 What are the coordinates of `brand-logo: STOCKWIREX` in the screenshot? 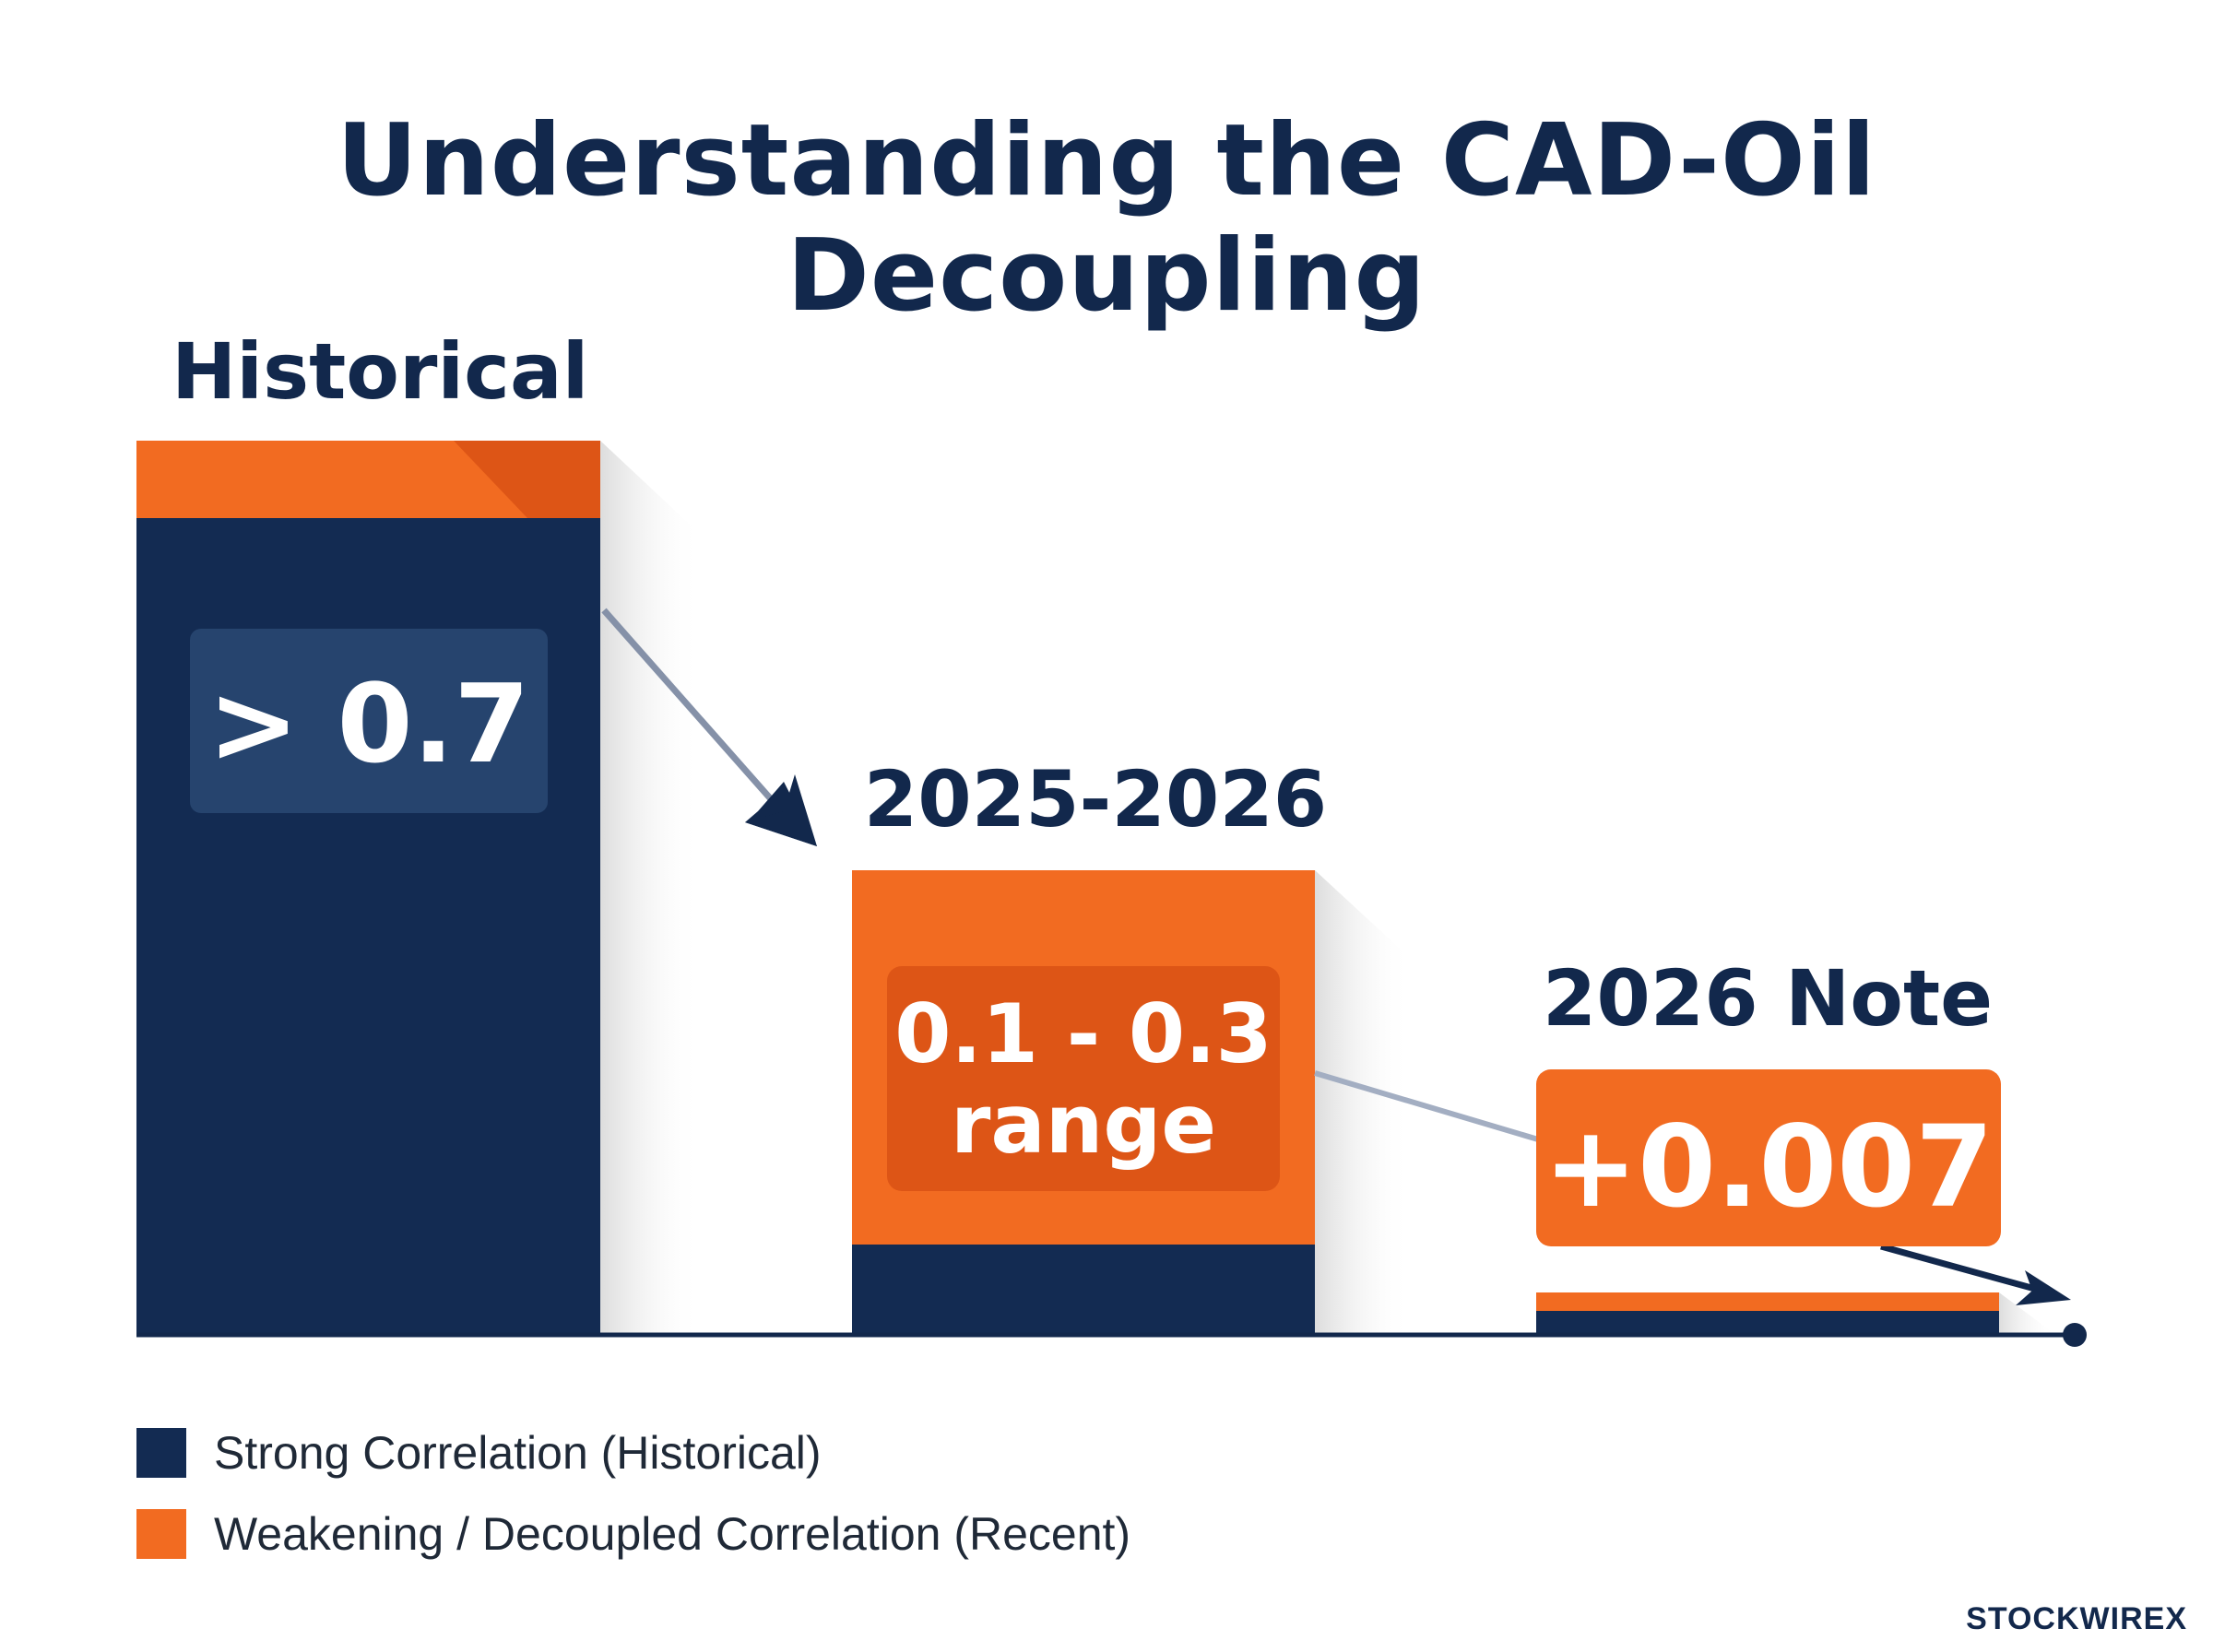 It's located at (2076, 1619).